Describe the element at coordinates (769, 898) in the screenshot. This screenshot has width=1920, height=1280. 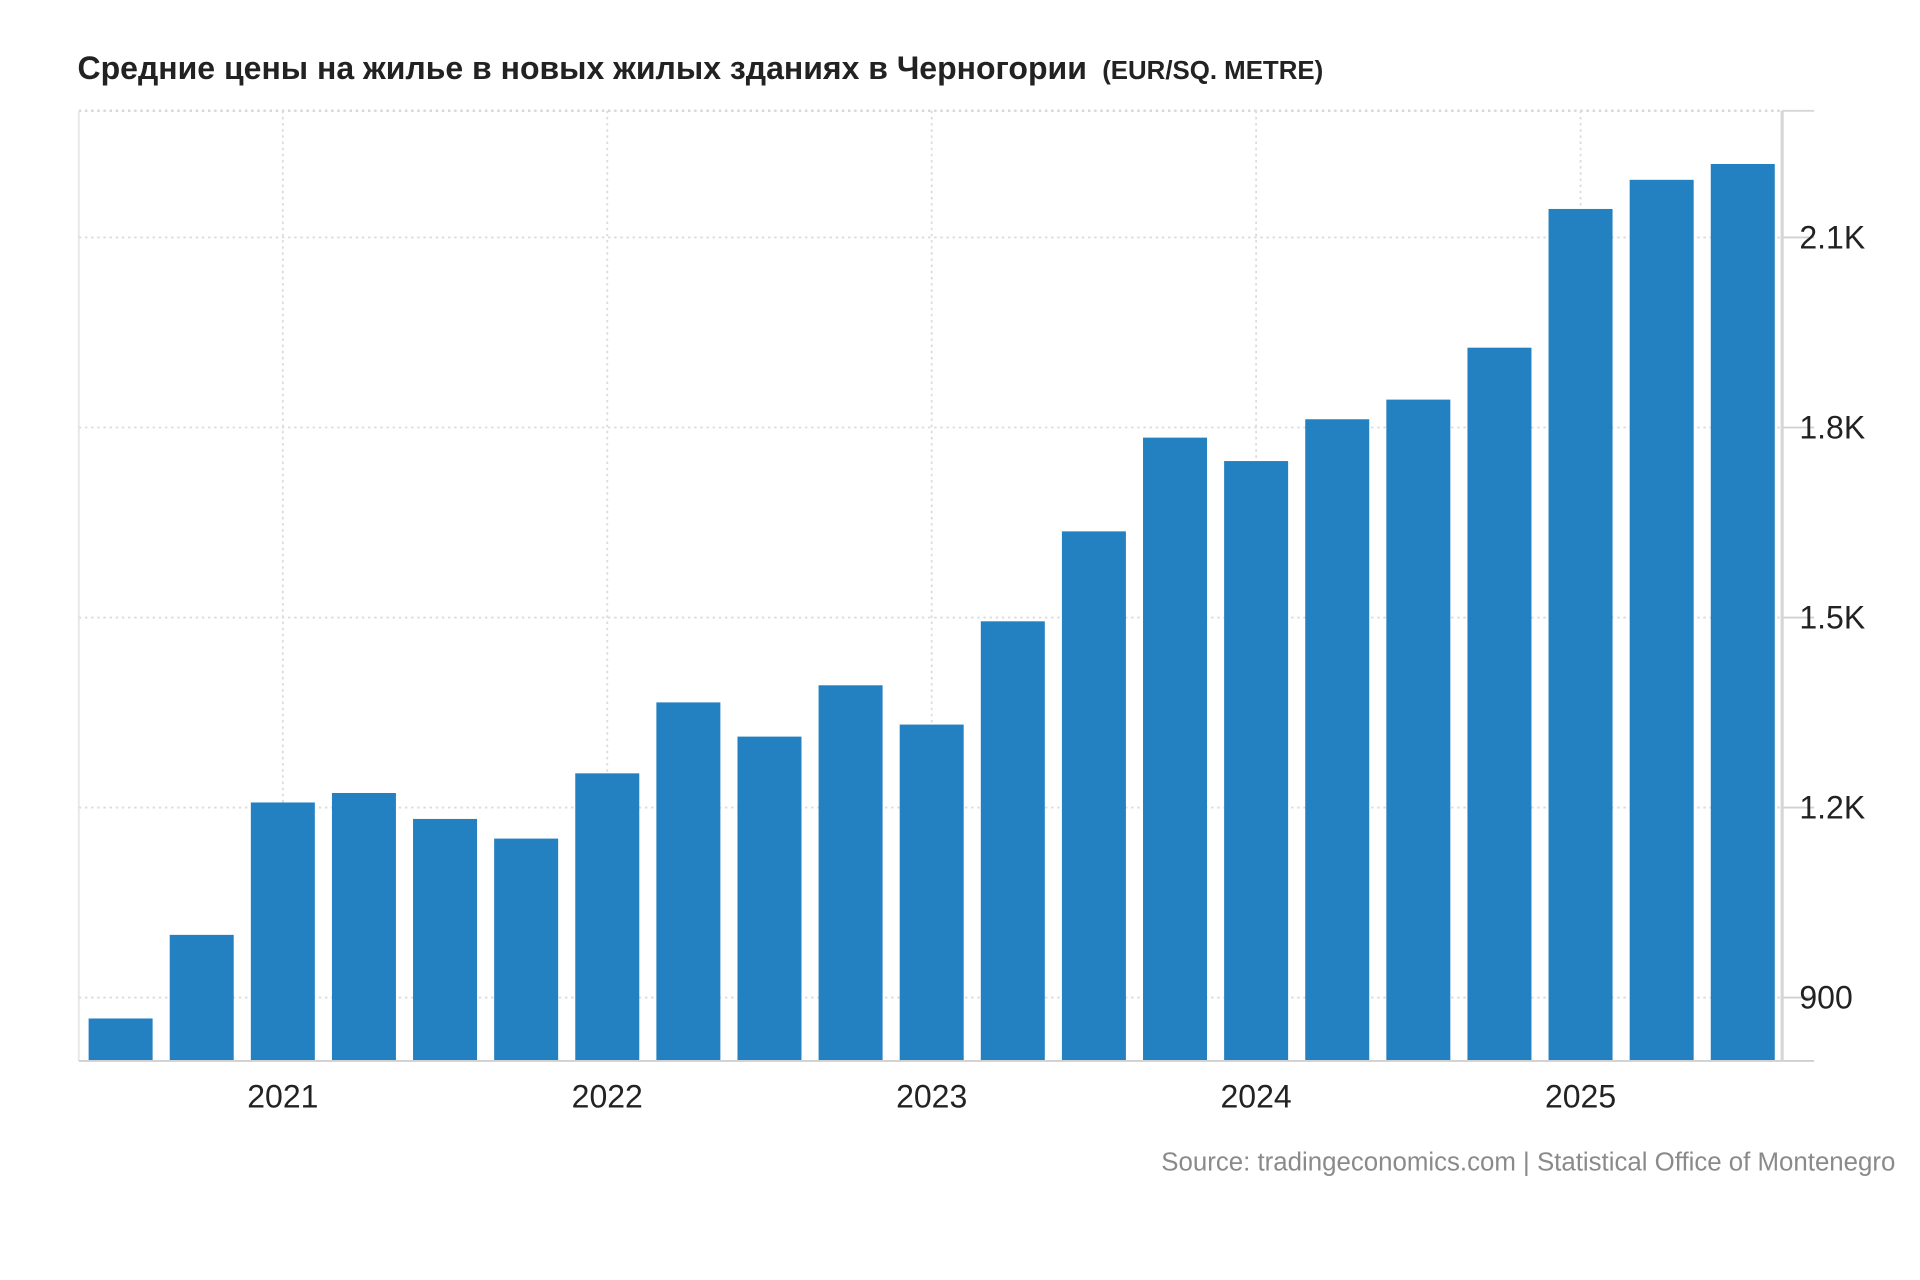
I see `bar-2022-Q3` at that location.